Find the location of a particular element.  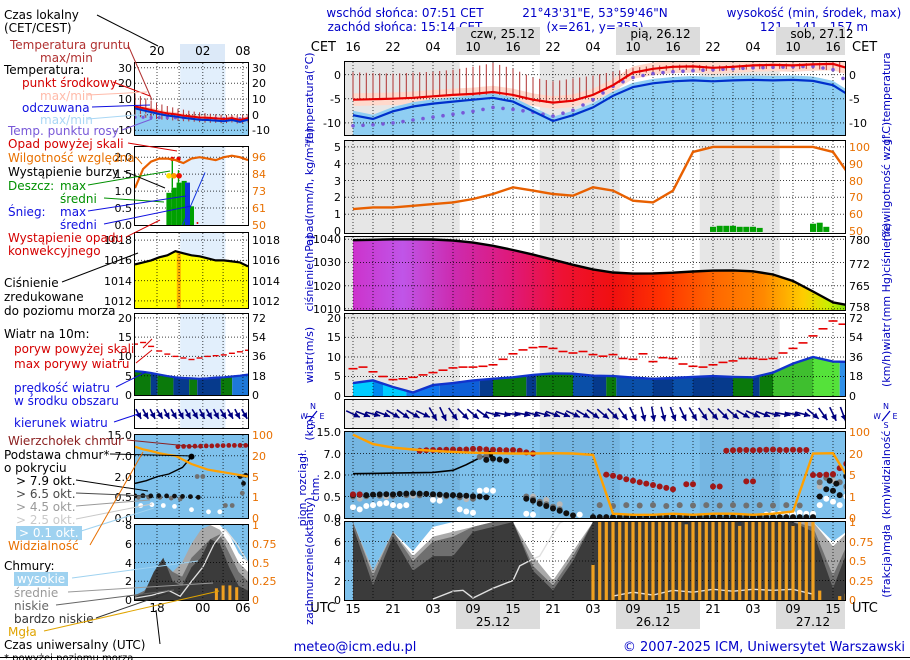

mini-night-strip is located at coordinates (203, 53).